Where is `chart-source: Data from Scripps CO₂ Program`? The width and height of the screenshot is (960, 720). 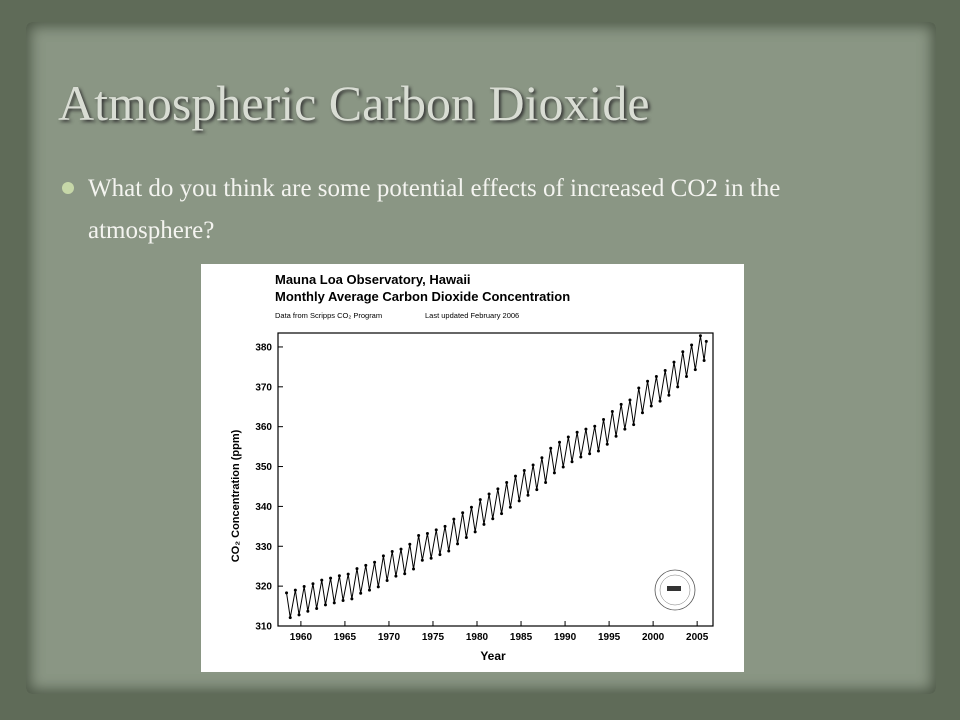
chart-source: Data from Scripps CO₂ Program is located at coordinates (328, 315).